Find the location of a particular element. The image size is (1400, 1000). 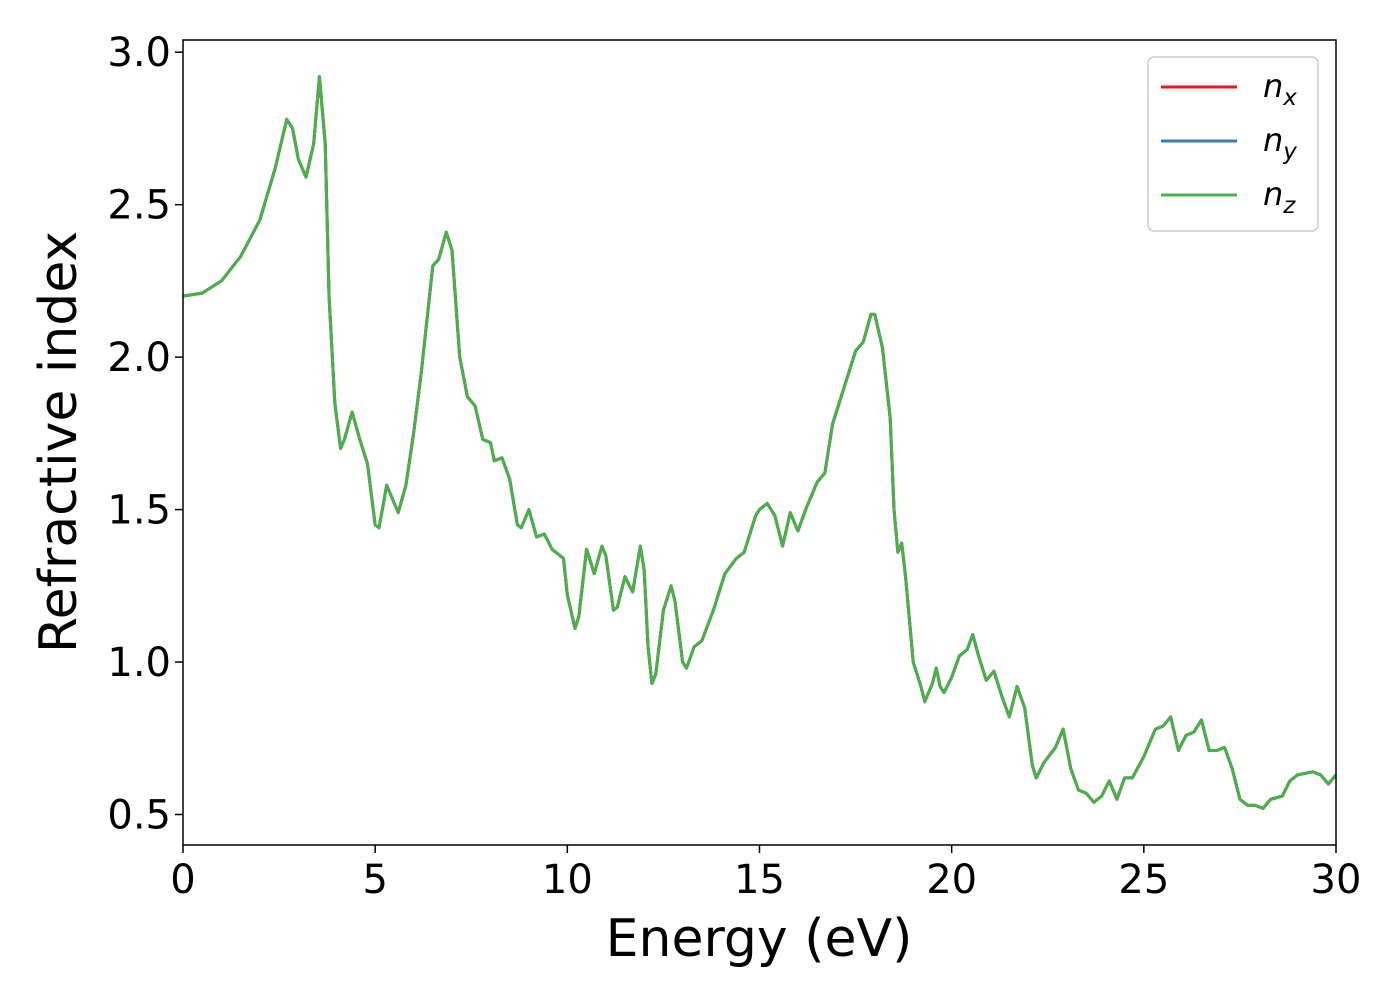

y-tick-label: 0.5 is located at coordinates (139, 816).